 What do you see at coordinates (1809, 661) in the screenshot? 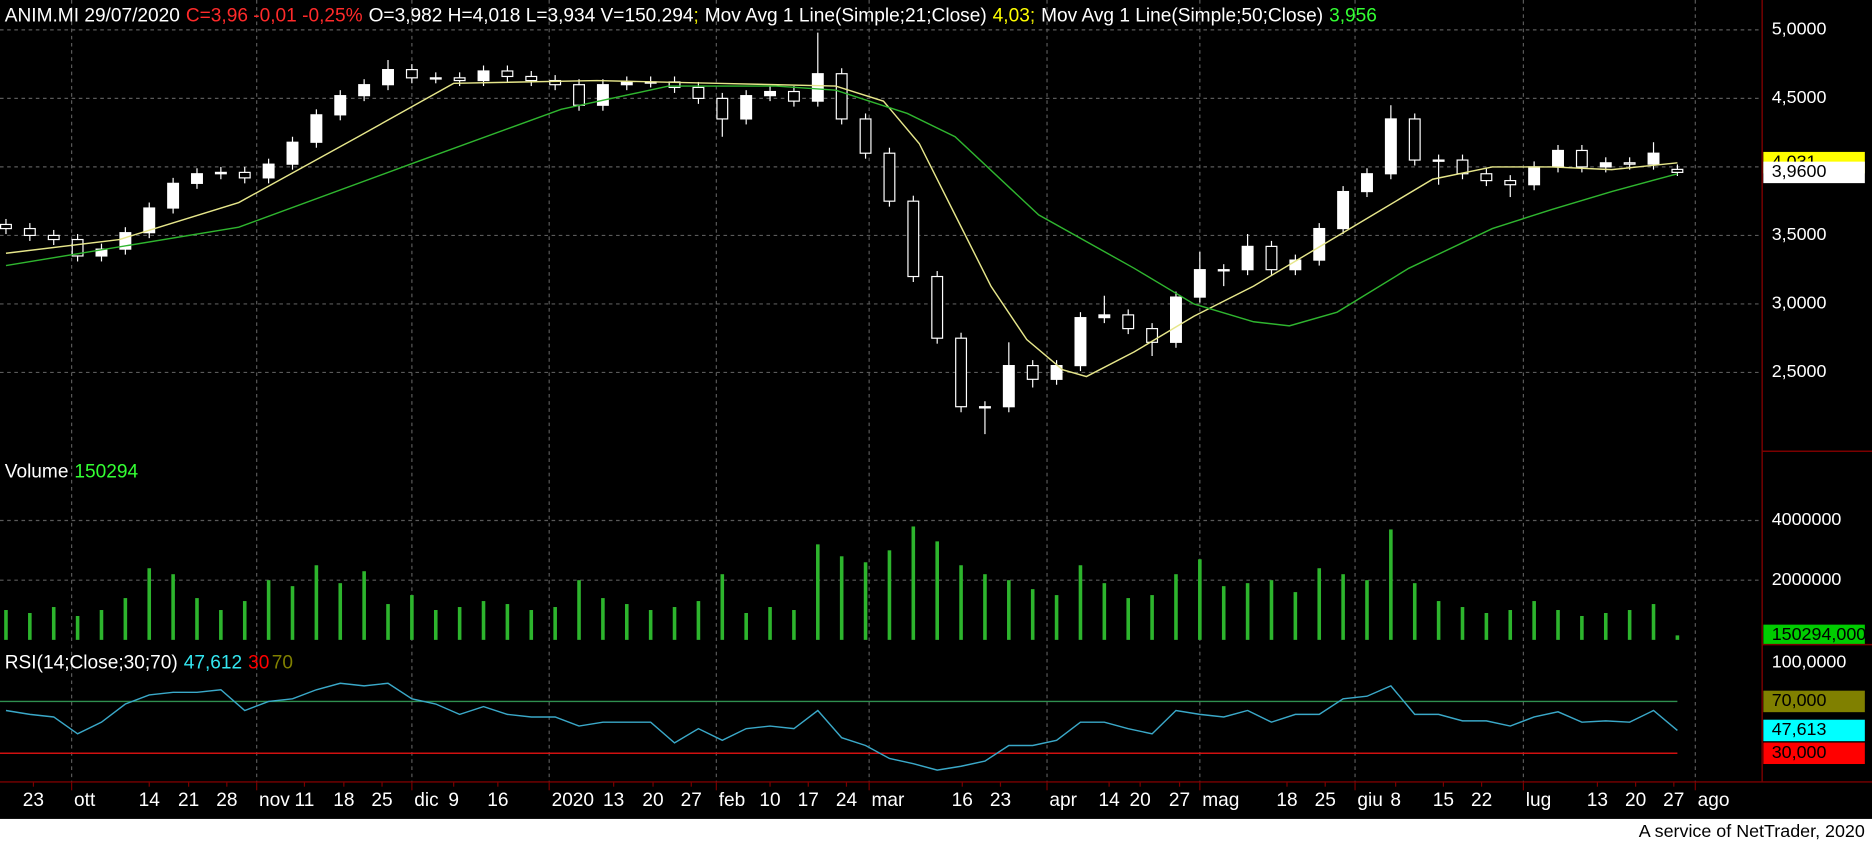
I see `y-tick-label: 100,0000` at bounding box center [1809, 661].